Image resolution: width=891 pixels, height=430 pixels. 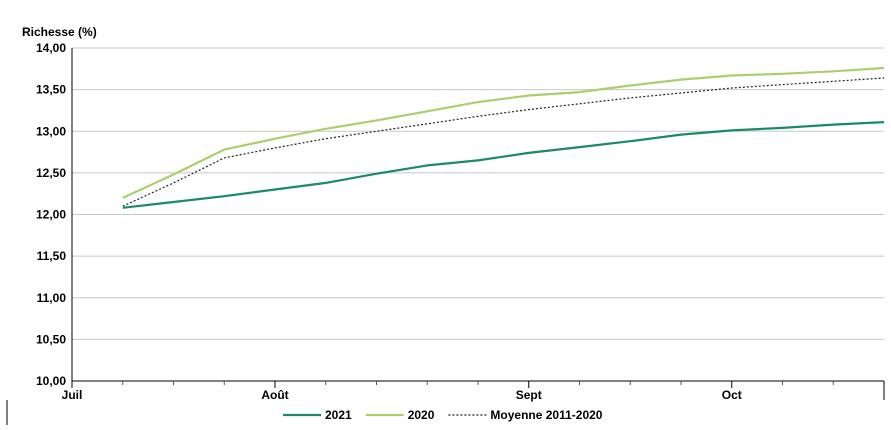 I want to click on legend-label: Moyenne 2011-2020, so click(x=546, y=415).